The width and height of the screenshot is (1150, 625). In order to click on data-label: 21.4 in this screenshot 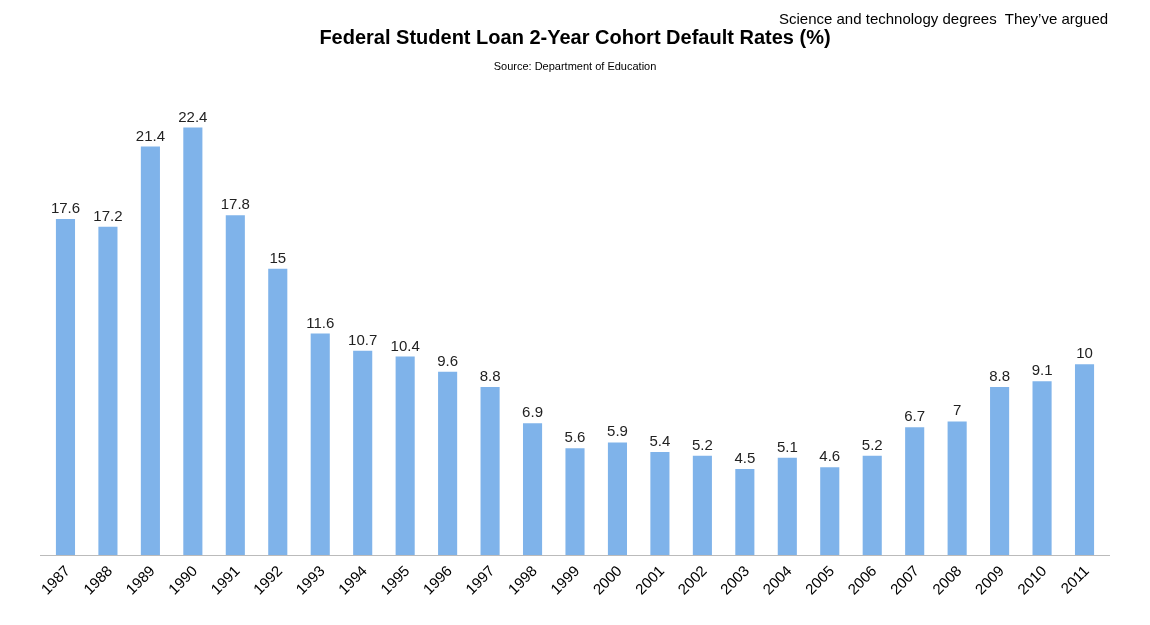, I will do `click(150, 135)`.